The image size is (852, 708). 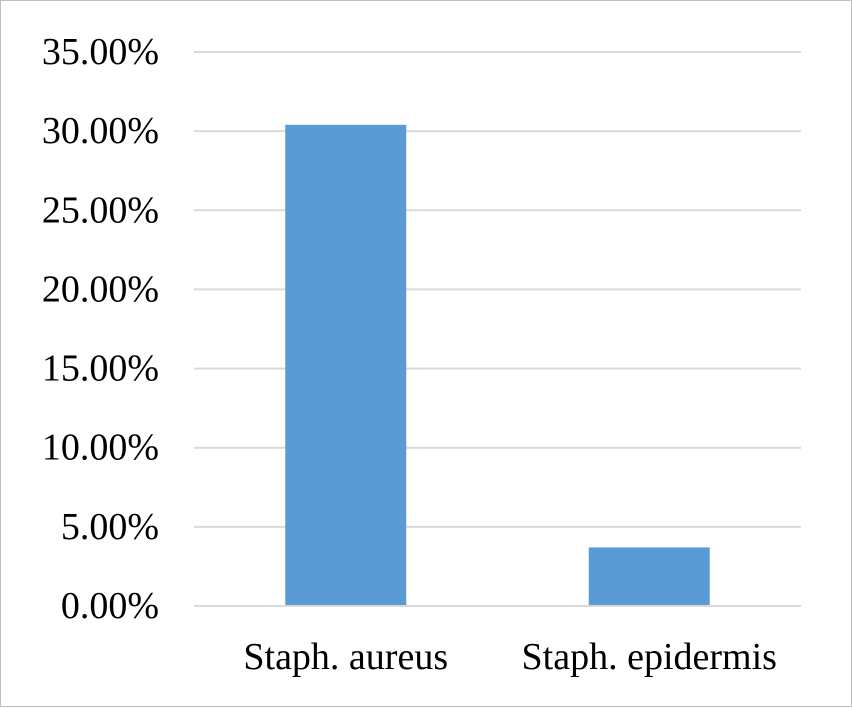 I want to click on x-category-label: Staph. aureus, so click(x=345, y=657).